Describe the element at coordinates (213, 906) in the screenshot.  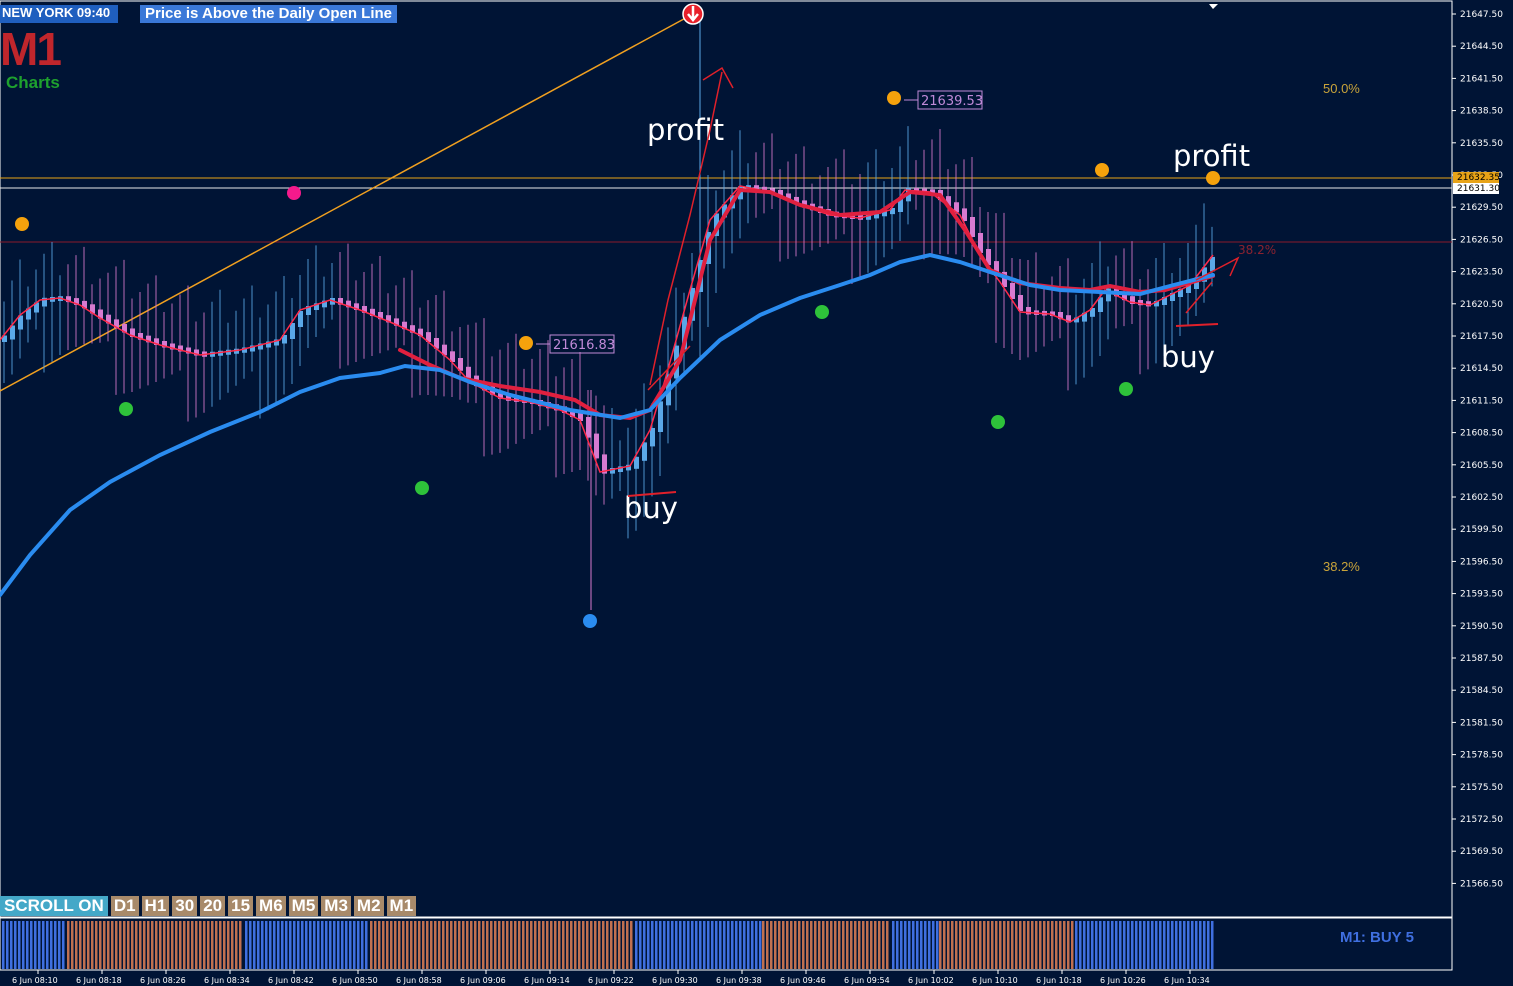
I see `timeframe-20-button: 20` at that location.